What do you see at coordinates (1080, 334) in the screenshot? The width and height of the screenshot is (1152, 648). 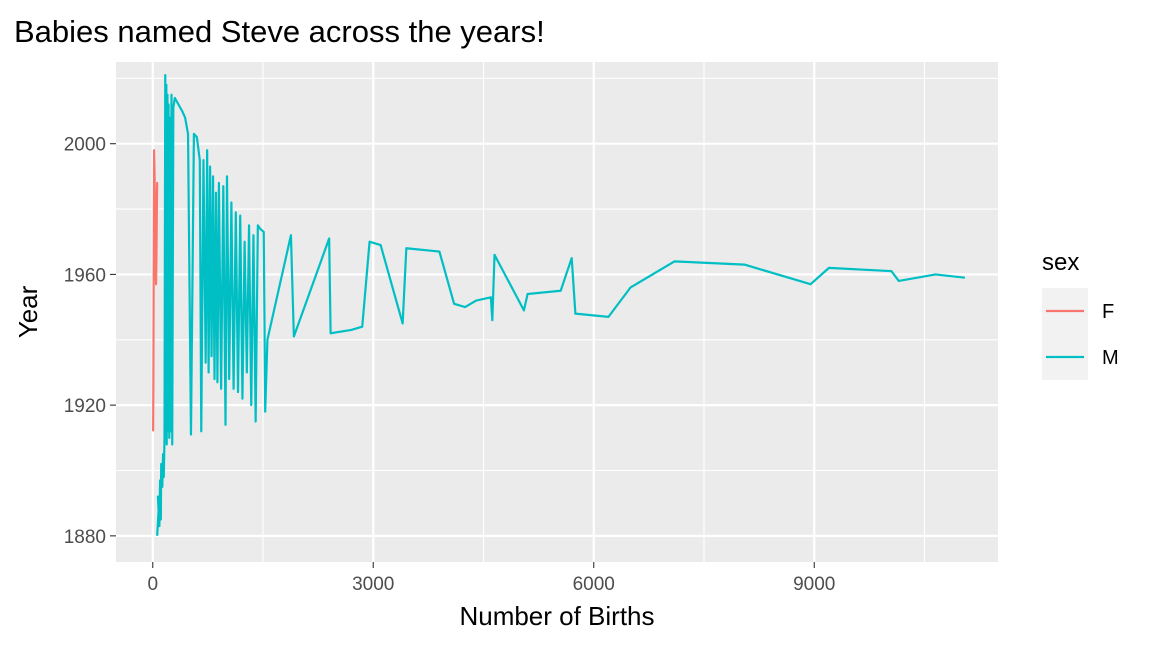 I see `legend-keys: FM` at bounding box center [1080, 334].